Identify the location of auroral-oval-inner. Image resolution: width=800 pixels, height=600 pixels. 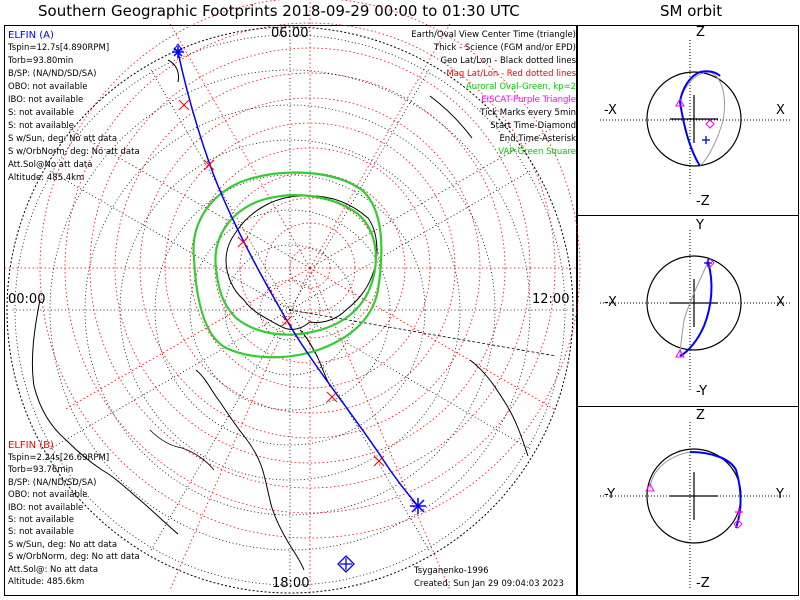
(295, 265).